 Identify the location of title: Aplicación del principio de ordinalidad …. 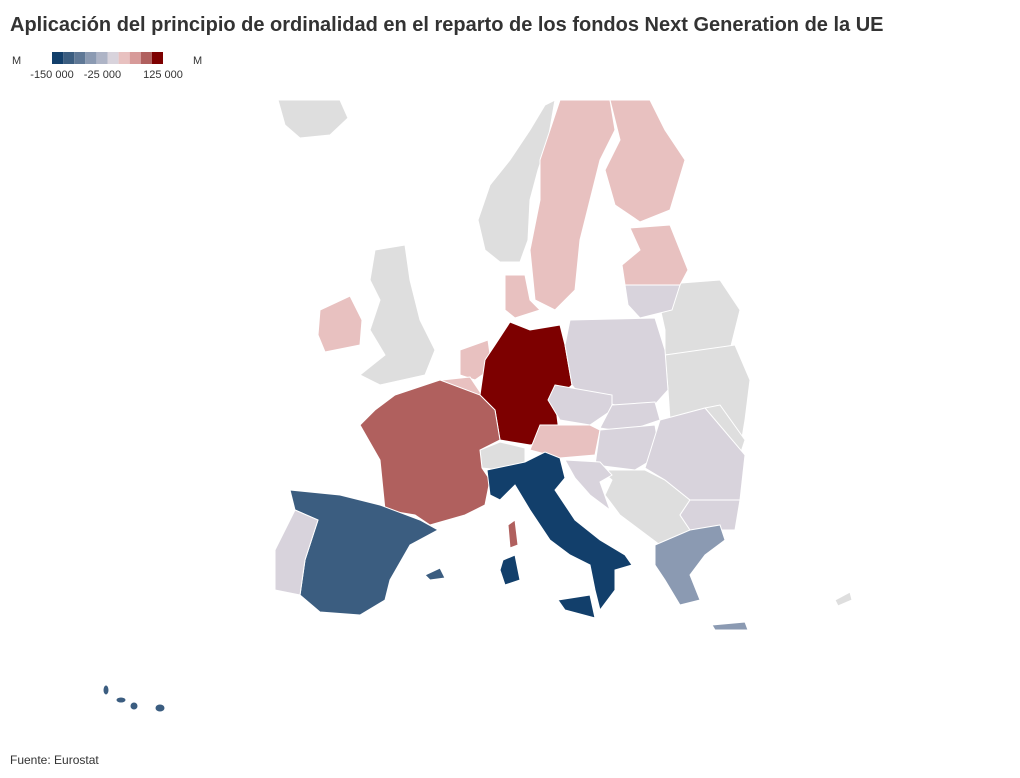
(447, 25).